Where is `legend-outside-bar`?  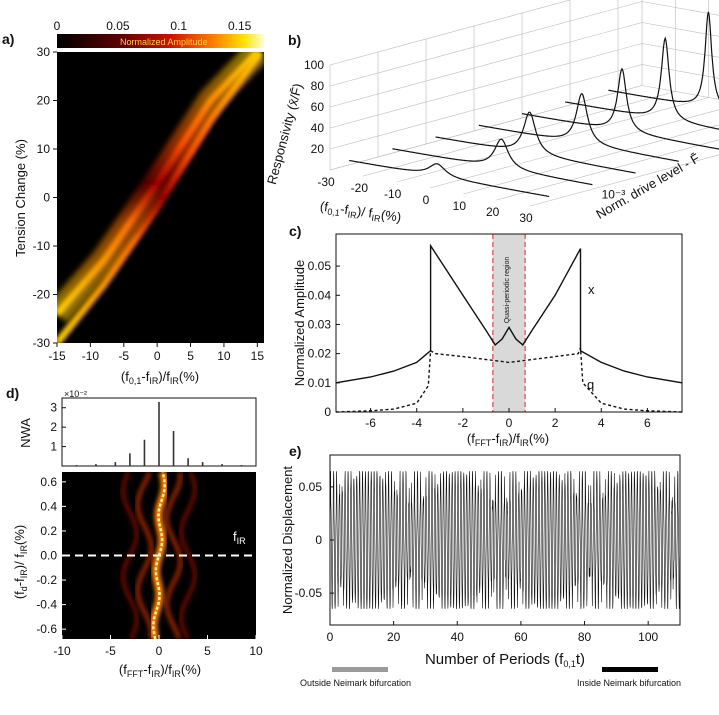
legend-outside-bar is located at coordinates (360, 669).